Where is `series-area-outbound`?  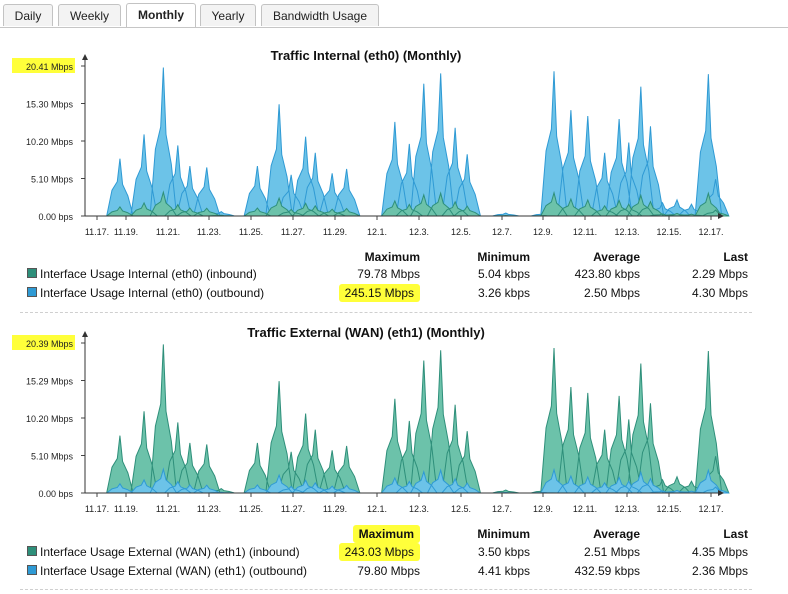 series-area-outbound is located at coordinates (407, 480).